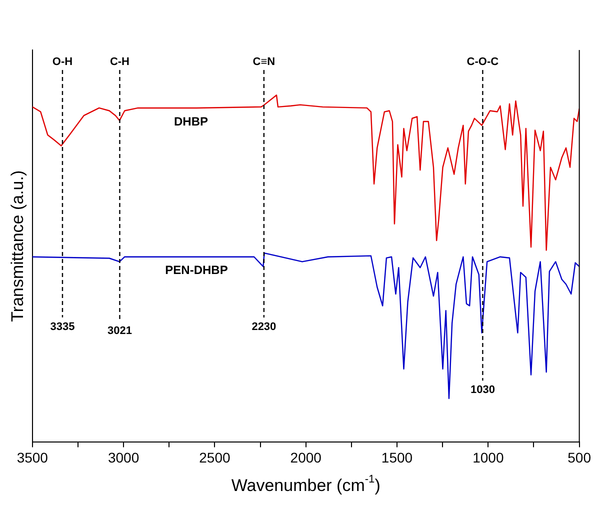 The width and height of the screenshot is (594, 512). Describe the element at coordinates (120, 62) in the screenshot. I see `text: C-H` at that location.